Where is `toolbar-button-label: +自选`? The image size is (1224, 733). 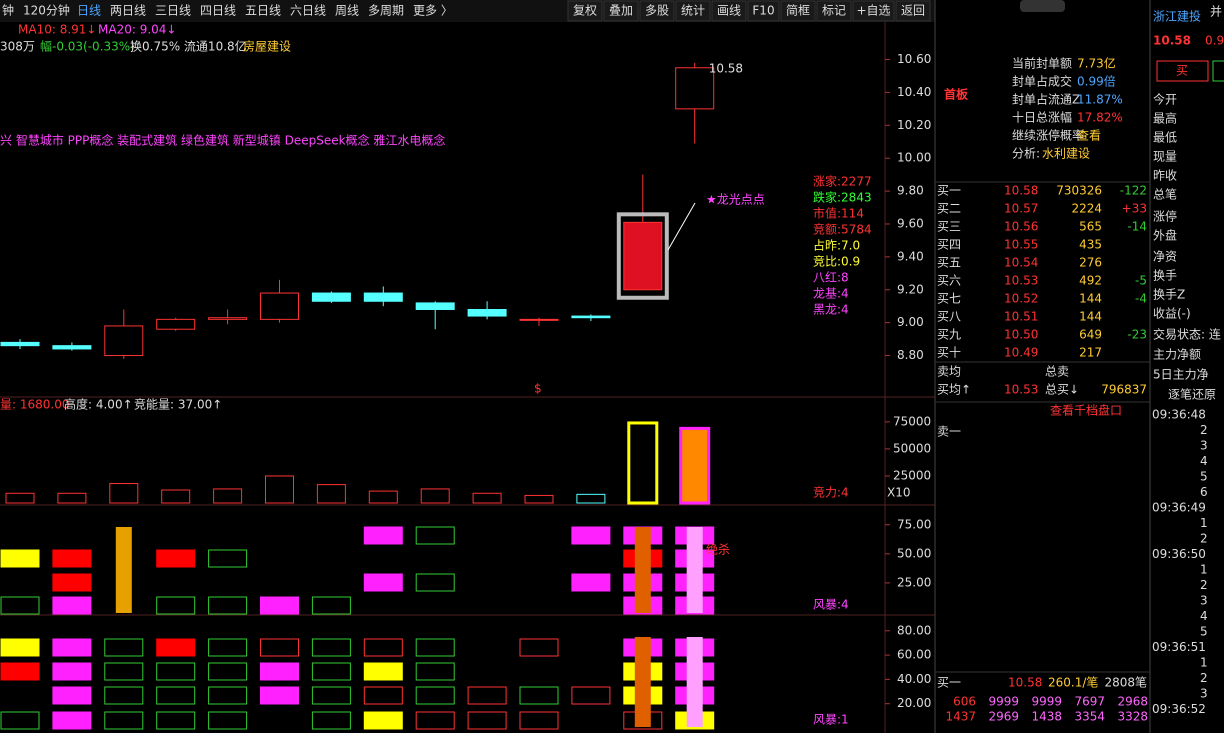
toolbar-button-label: +自选 is located at coordinates (873, 11).